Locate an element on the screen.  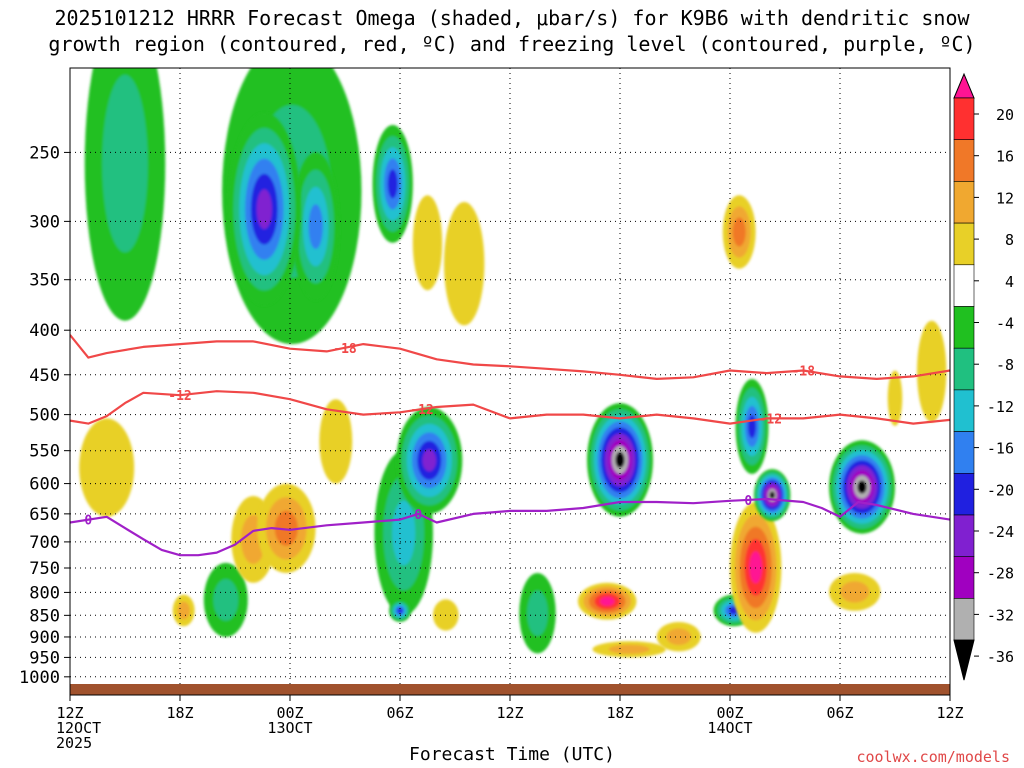
colorbar-label: -20 is located at coordinates (1000, 490).